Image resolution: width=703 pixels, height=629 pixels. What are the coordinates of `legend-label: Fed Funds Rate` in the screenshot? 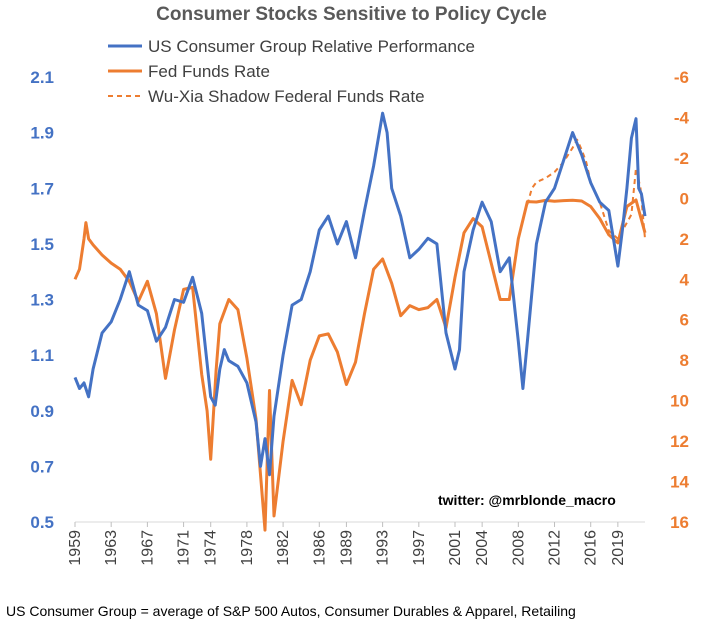 It's located at (209, 71).